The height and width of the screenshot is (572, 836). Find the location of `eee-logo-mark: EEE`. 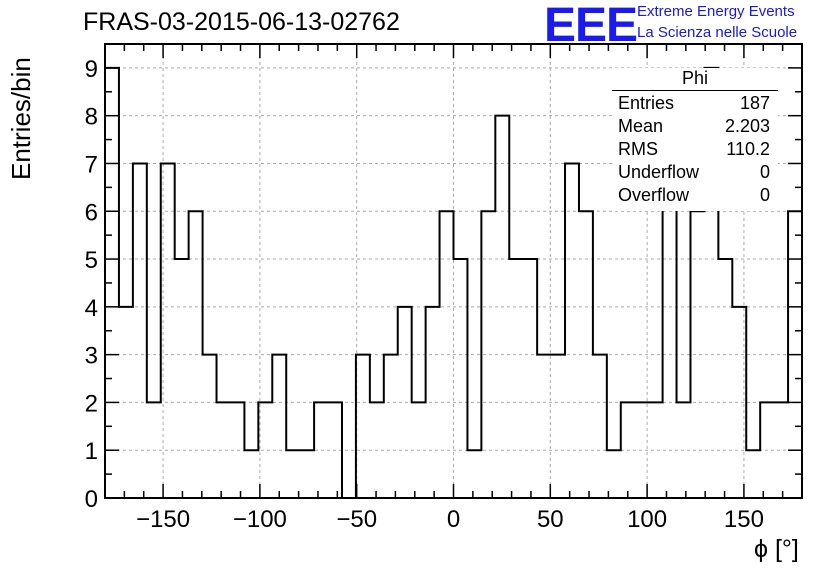

eee-logo-mark: EEE is located at coordinates (591, 26).